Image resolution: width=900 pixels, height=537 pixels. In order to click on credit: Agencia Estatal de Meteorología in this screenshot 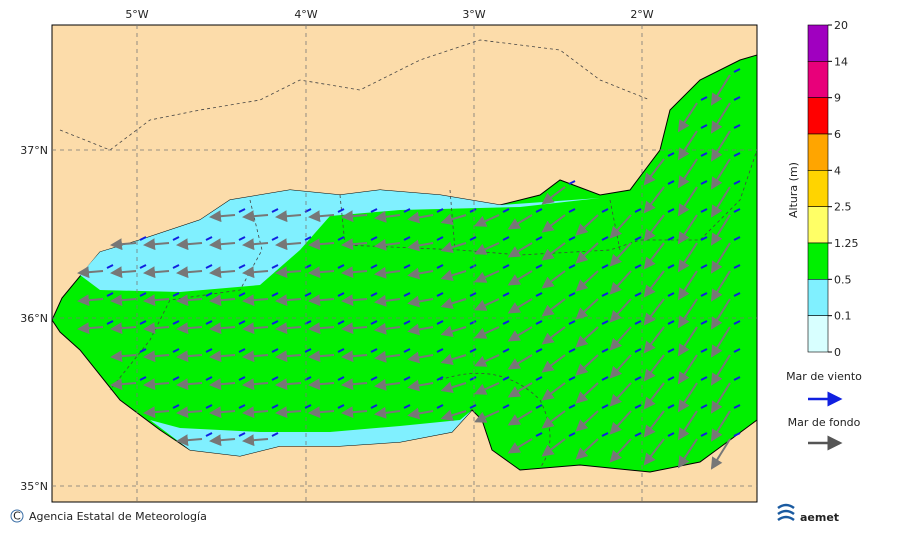, I will do `click(118, 516)`.